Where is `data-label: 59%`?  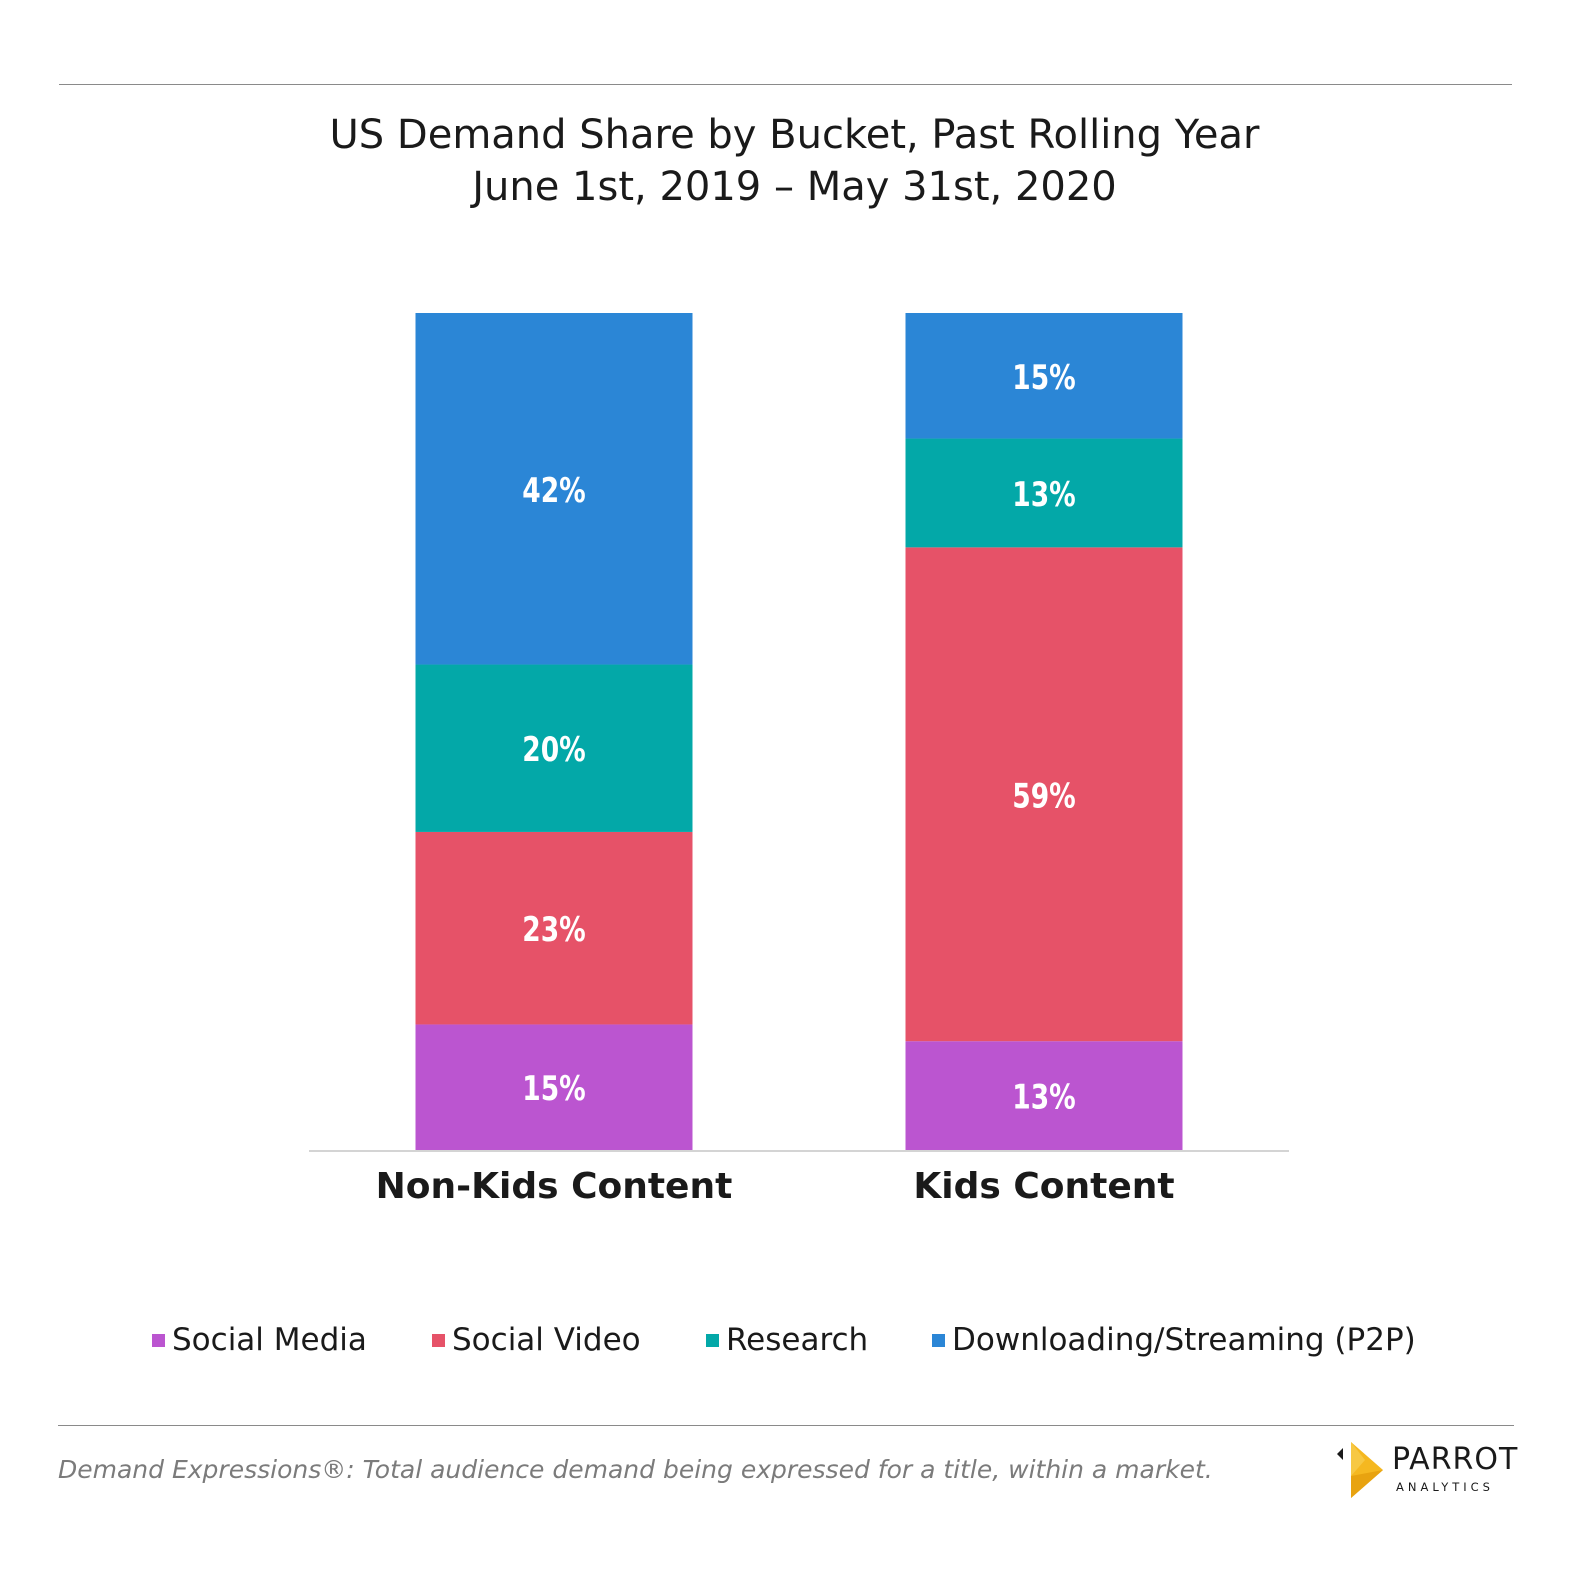
data-label: 59% is located at coordinates (1043, 796).